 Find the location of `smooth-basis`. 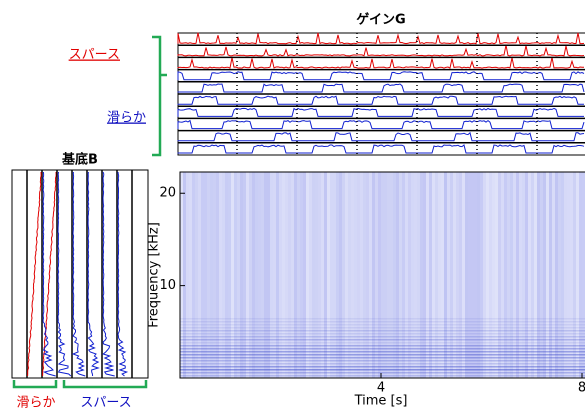

smooth-basis is located at coordinates (49, 274).